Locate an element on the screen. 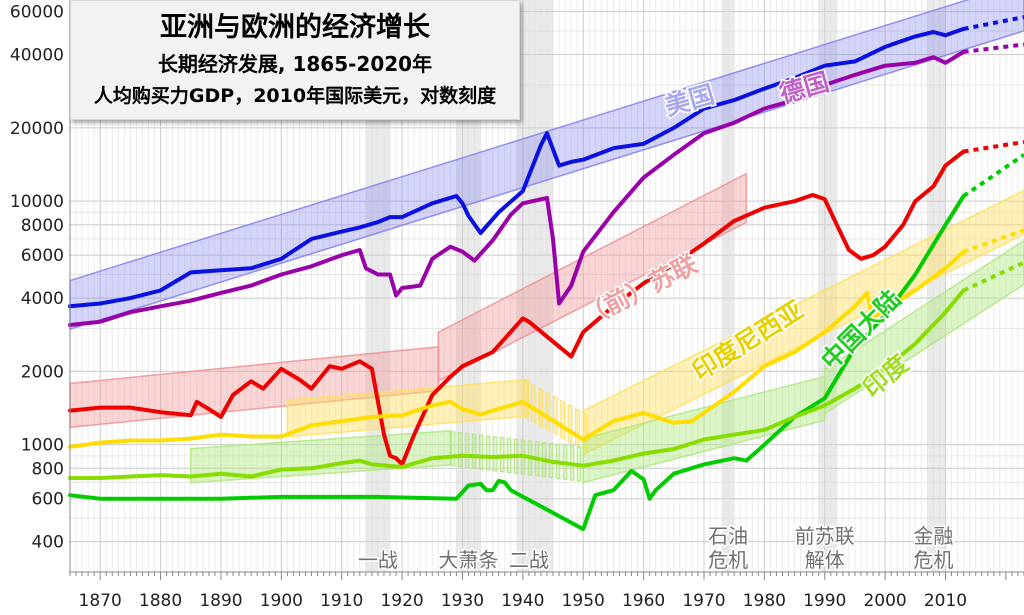 The height and width of the screenshot is (615, 1024). y-tick-label: 6000 is located at coordinates (42, 256).